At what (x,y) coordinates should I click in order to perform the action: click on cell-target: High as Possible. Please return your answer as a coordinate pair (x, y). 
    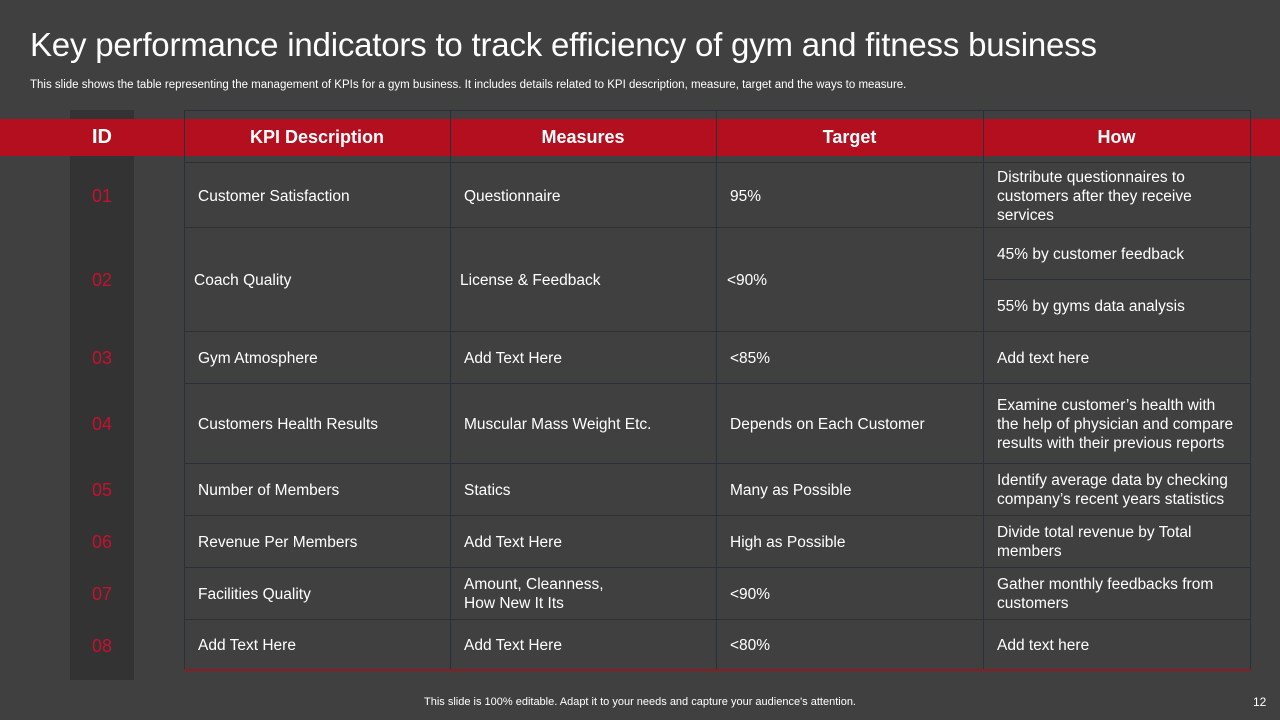
    Looking at the image, I should click on (849, 542).